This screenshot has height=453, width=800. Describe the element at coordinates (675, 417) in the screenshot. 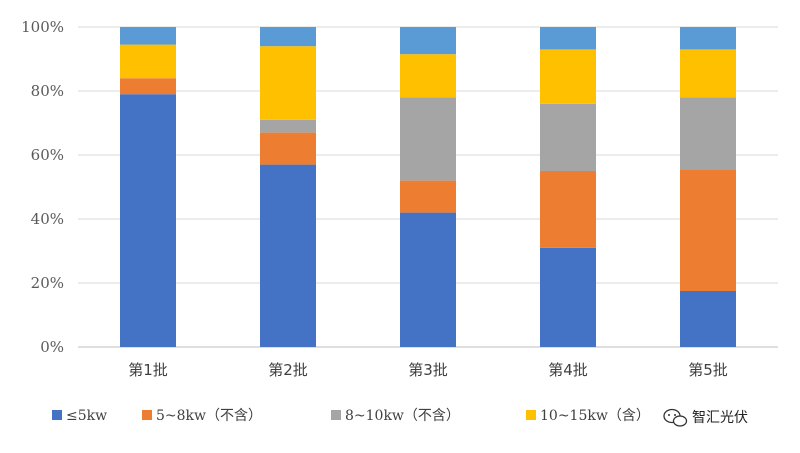

I see `wechat-icon` at that location.